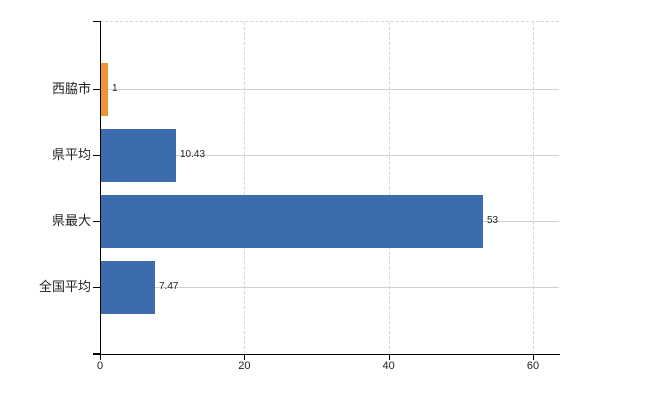 This screenshot has height=400, width=650. Describe the element at coordinates (100, 366) in the screenshot. I see `x-tick-label: 0` at that location.